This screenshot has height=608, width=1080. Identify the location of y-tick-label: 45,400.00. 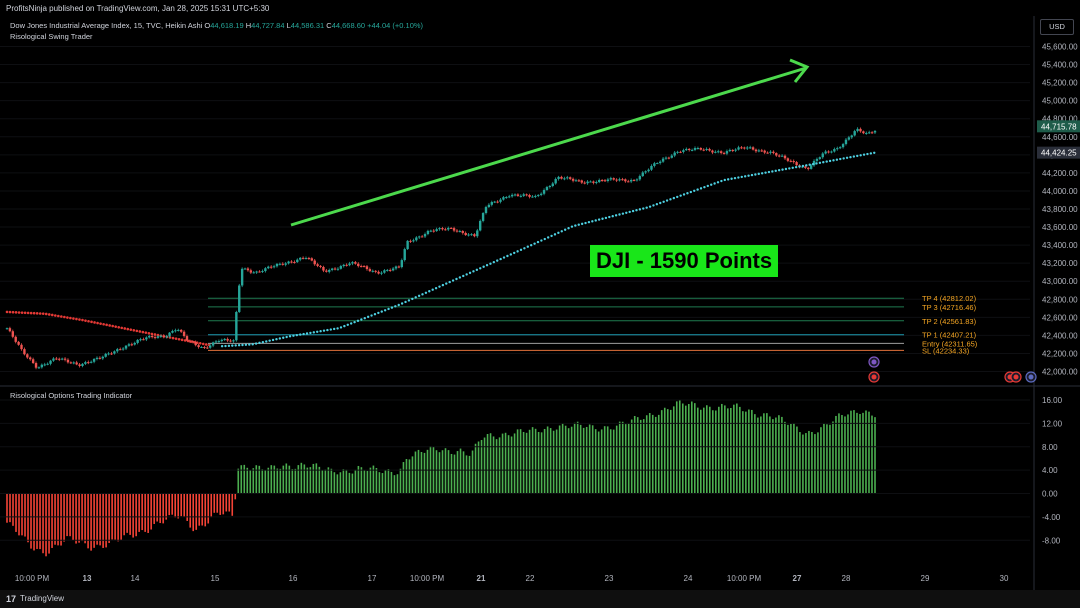
(1060, 65).